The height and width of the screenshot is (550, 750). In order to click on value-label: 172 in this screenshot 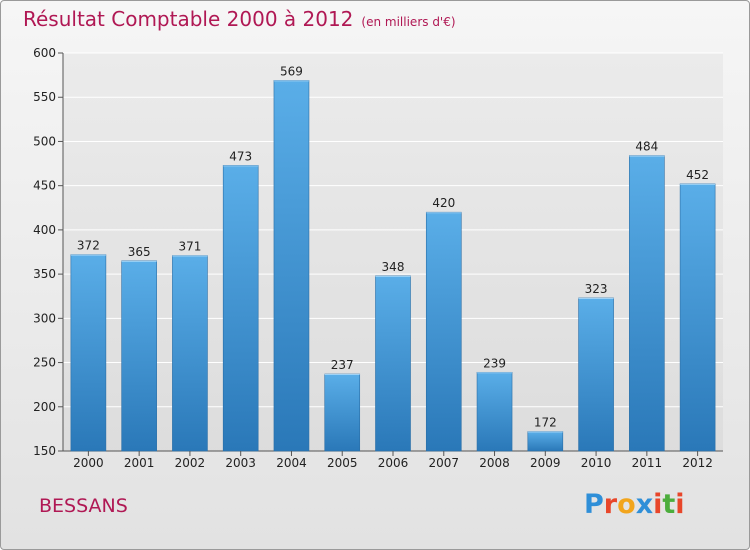, I will do `click(545, 423)`.